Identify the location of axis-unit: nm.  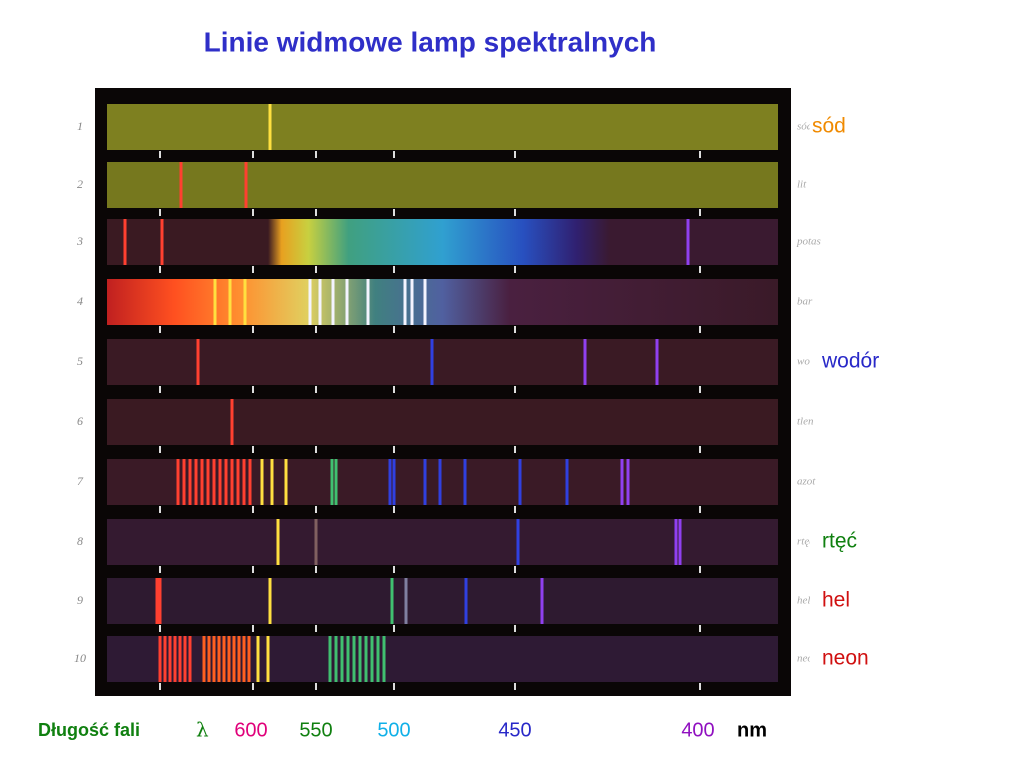
(752, 730).